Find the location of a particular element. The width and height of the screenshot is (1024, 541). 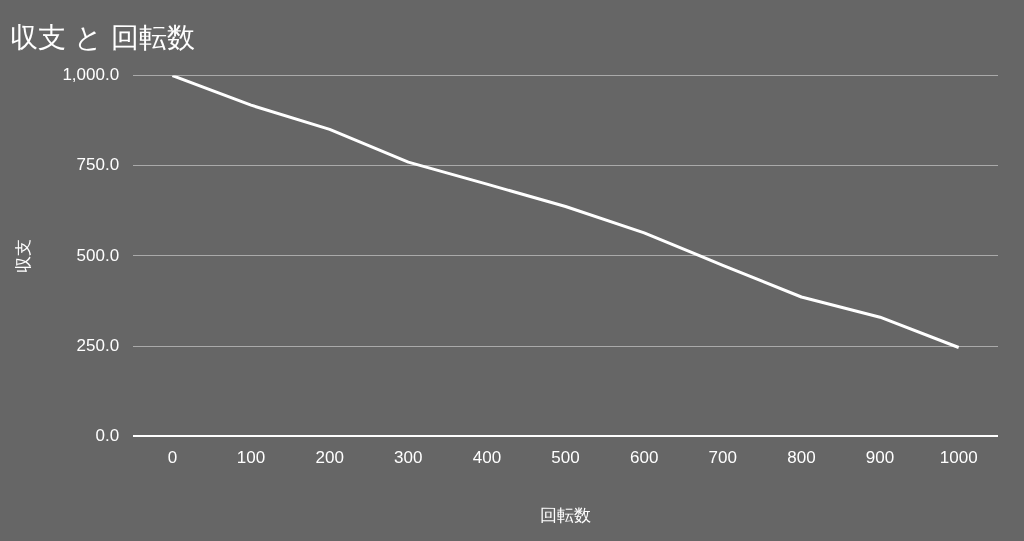

y-tick-label: 750.0 is located at coordinates (98, 165).